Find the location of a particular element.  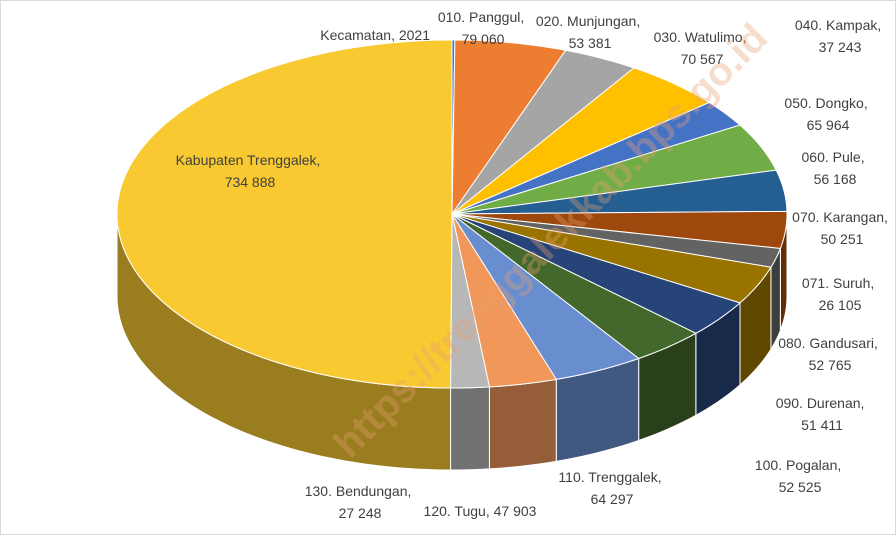

label-category: 070. Karangan is located at coordinates (838, 217).